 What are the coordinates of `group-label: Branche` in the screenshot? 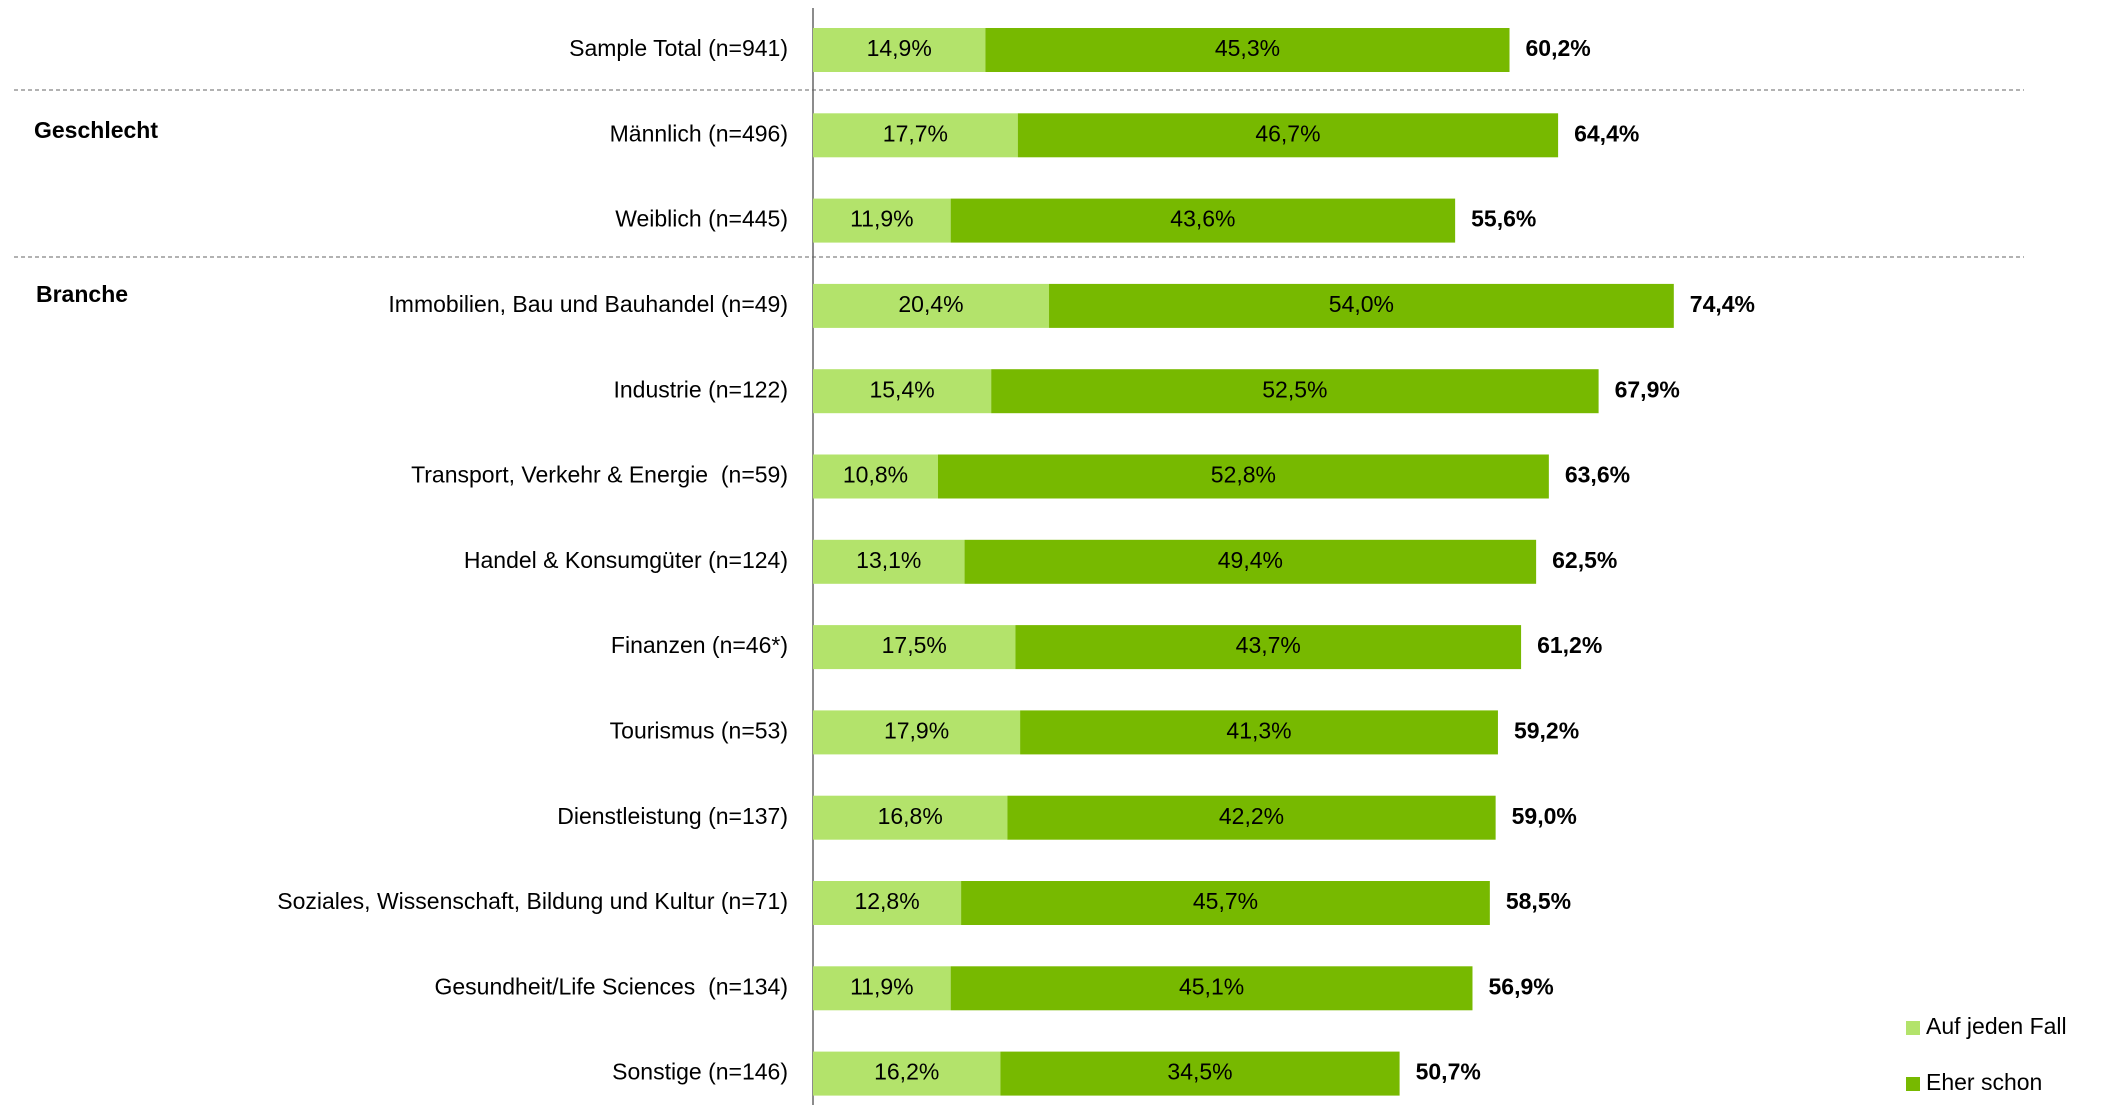 It's located at (82, 294).